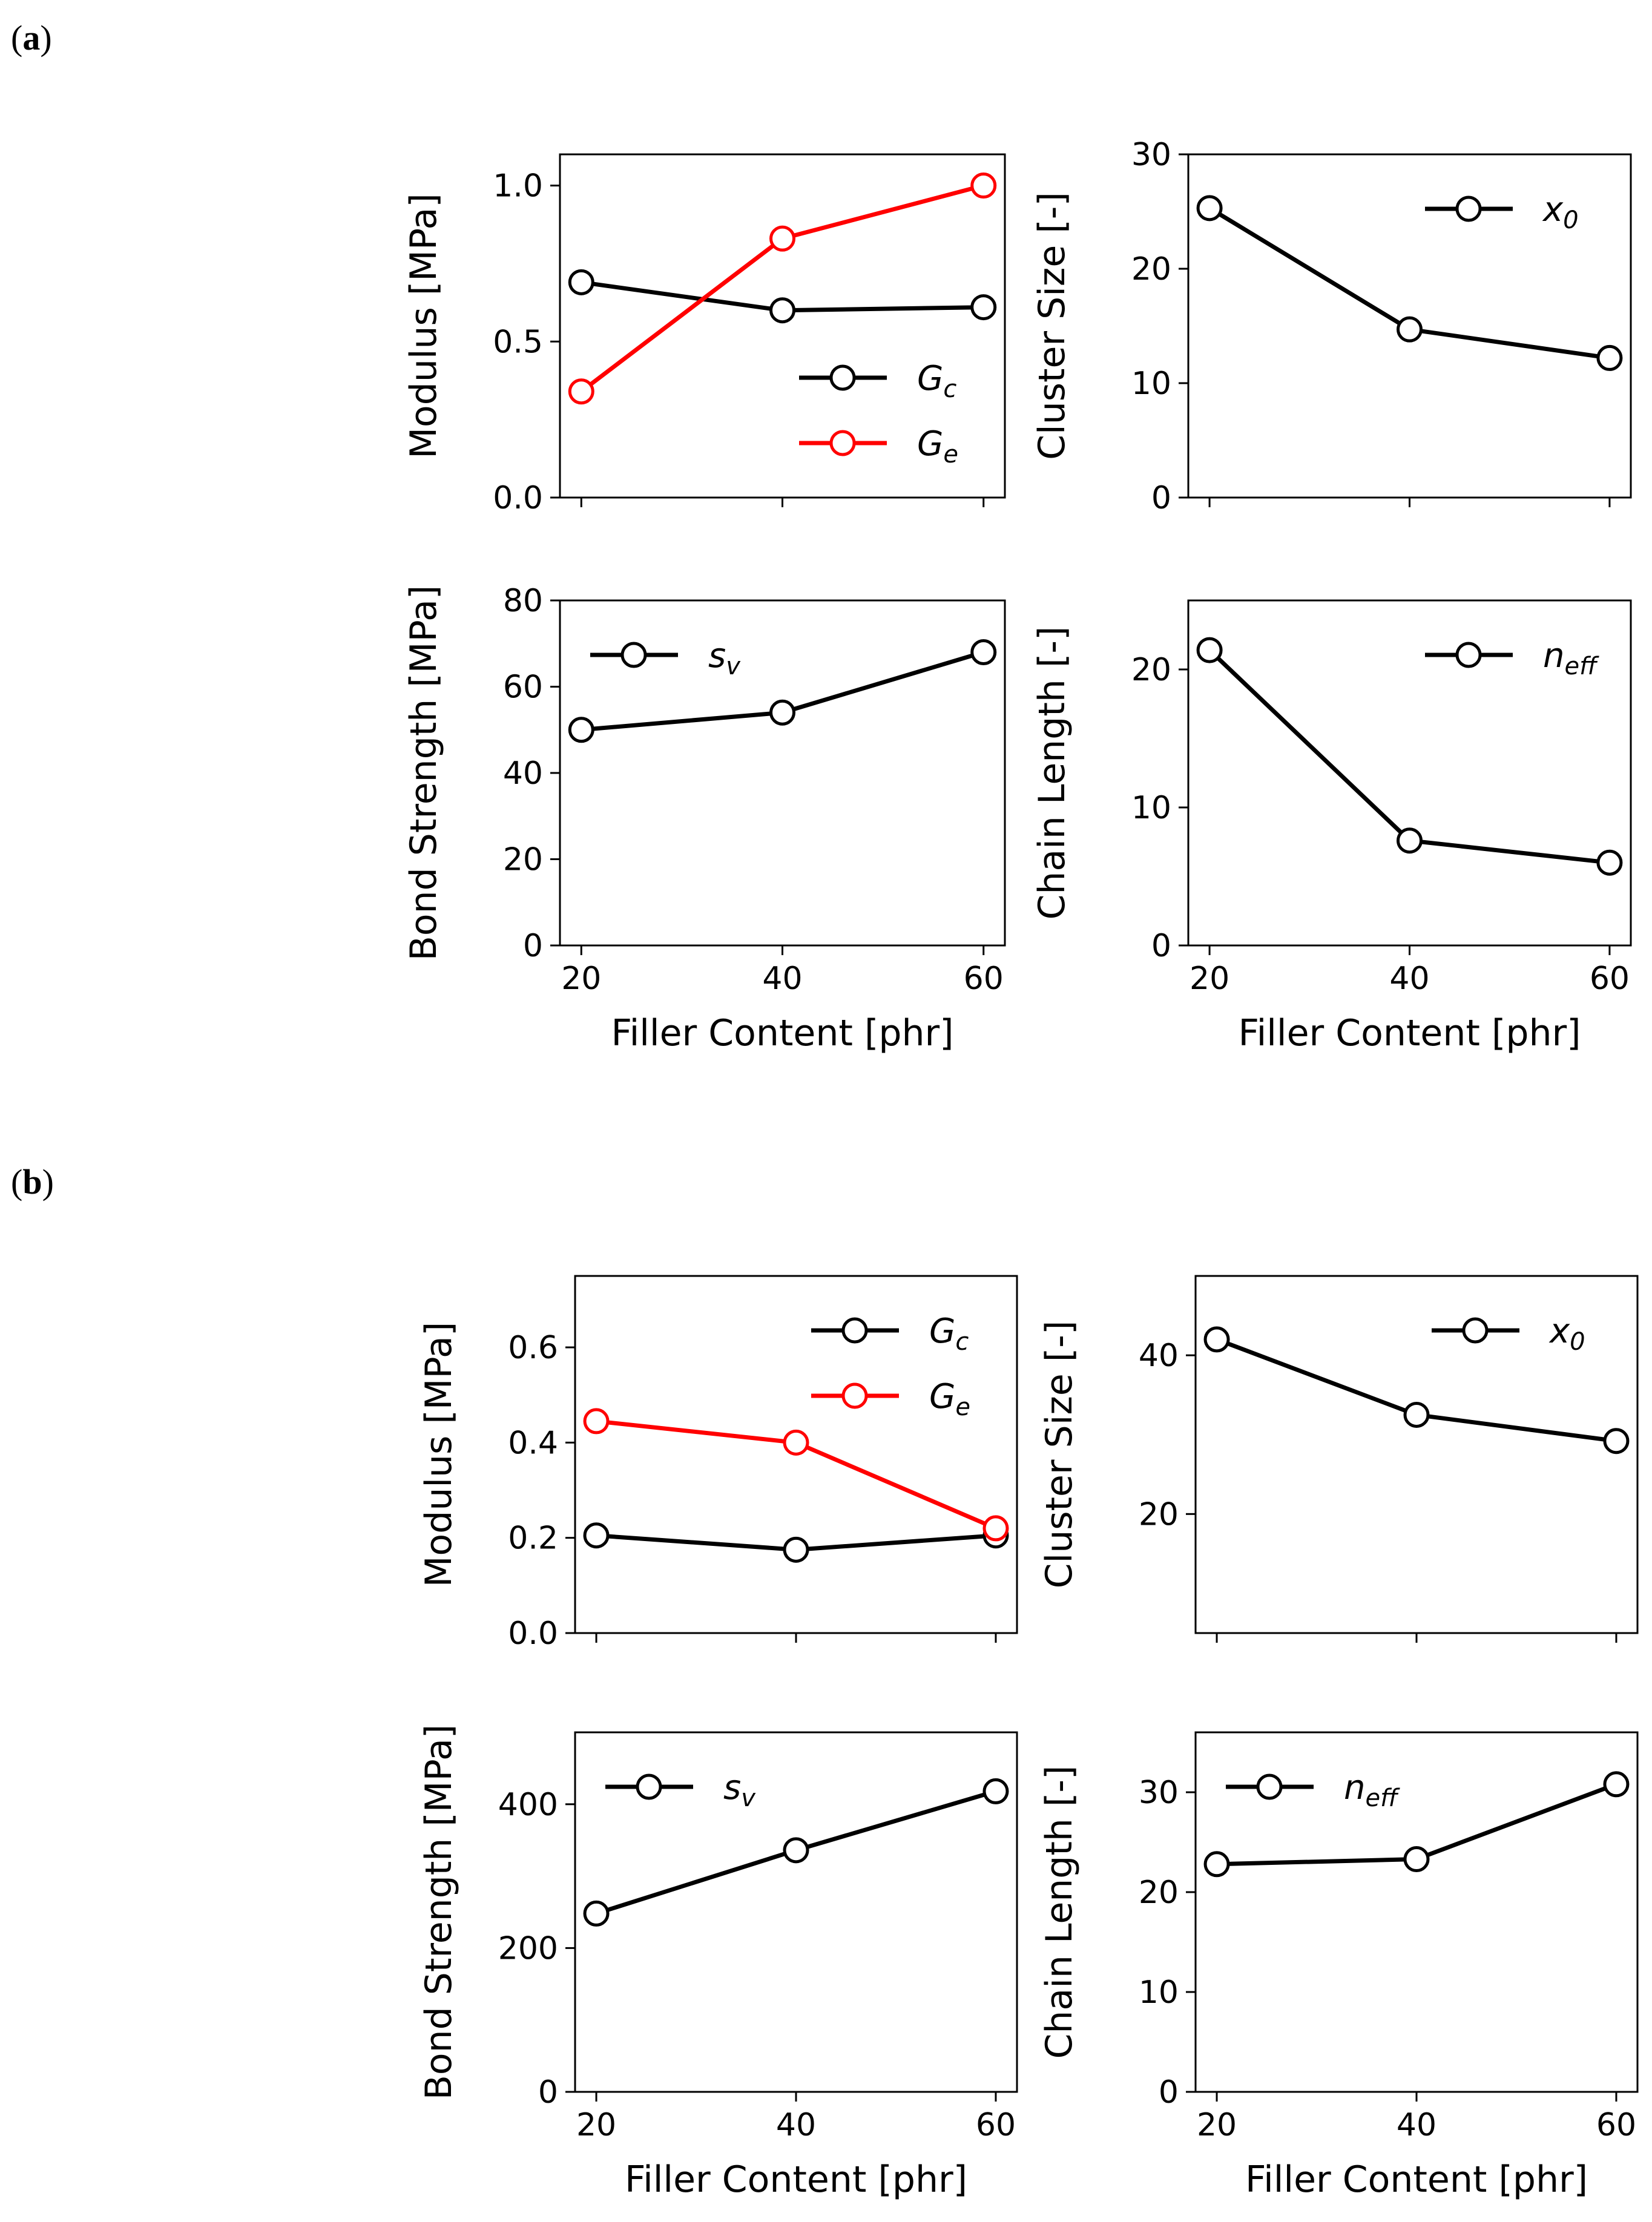 Image resolution: width=1652 pixels, height=2222 pixels. I want to click on legend-subscript: c, so click(962, 1342).